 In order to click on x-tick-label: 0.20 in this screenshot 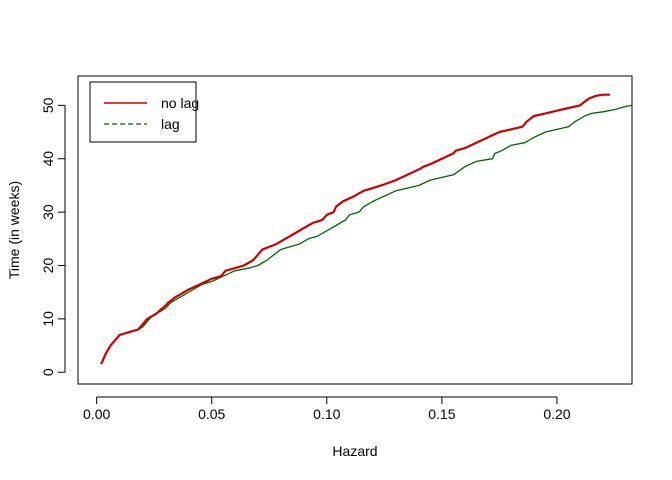, I will do `click(556, 414)`.